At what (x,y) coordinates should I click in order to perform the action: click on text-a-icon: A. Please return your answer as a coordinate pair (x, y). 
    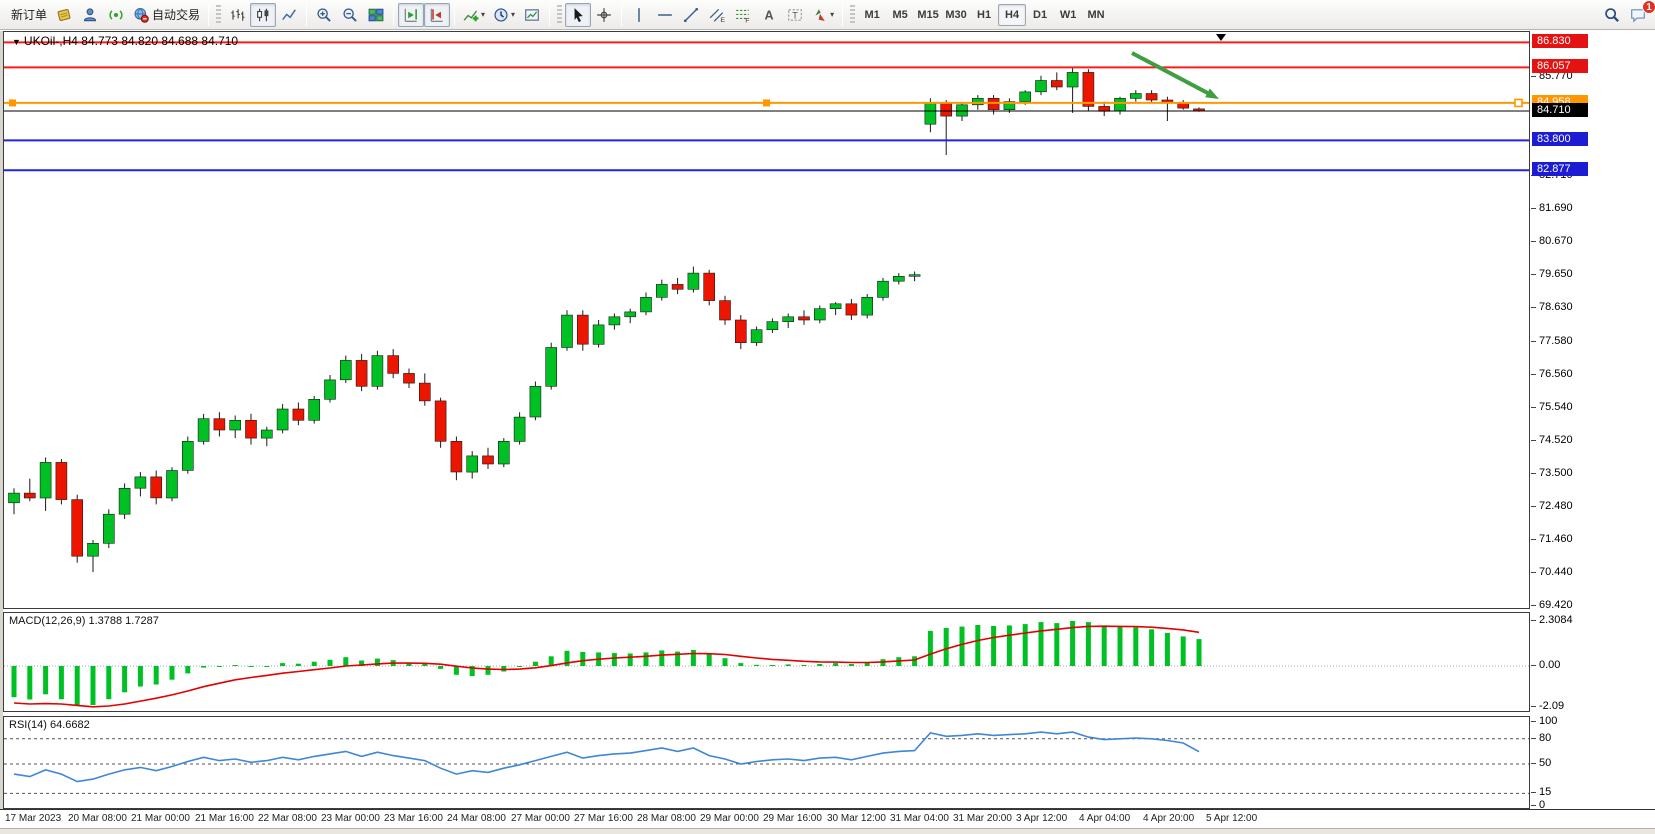
    Looking at the image, I should click on (769, 15).